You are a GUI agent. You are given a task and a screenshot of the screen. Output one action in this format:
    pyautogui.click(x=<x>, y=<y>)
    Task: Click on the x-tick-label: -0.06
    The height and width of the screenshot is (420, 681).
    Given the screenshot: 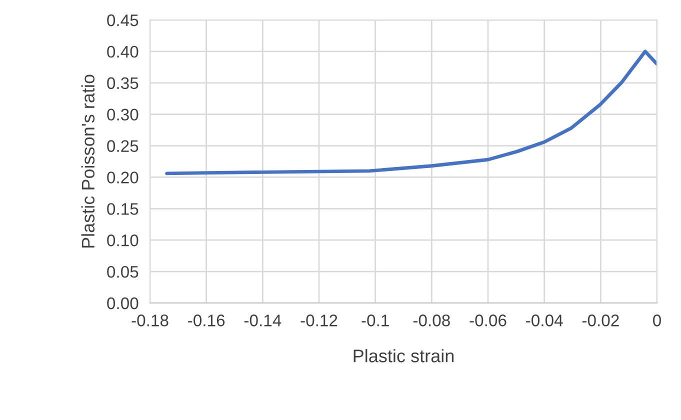 What is the action you would take?
    pyautogui.click(x=488, y=320)
    